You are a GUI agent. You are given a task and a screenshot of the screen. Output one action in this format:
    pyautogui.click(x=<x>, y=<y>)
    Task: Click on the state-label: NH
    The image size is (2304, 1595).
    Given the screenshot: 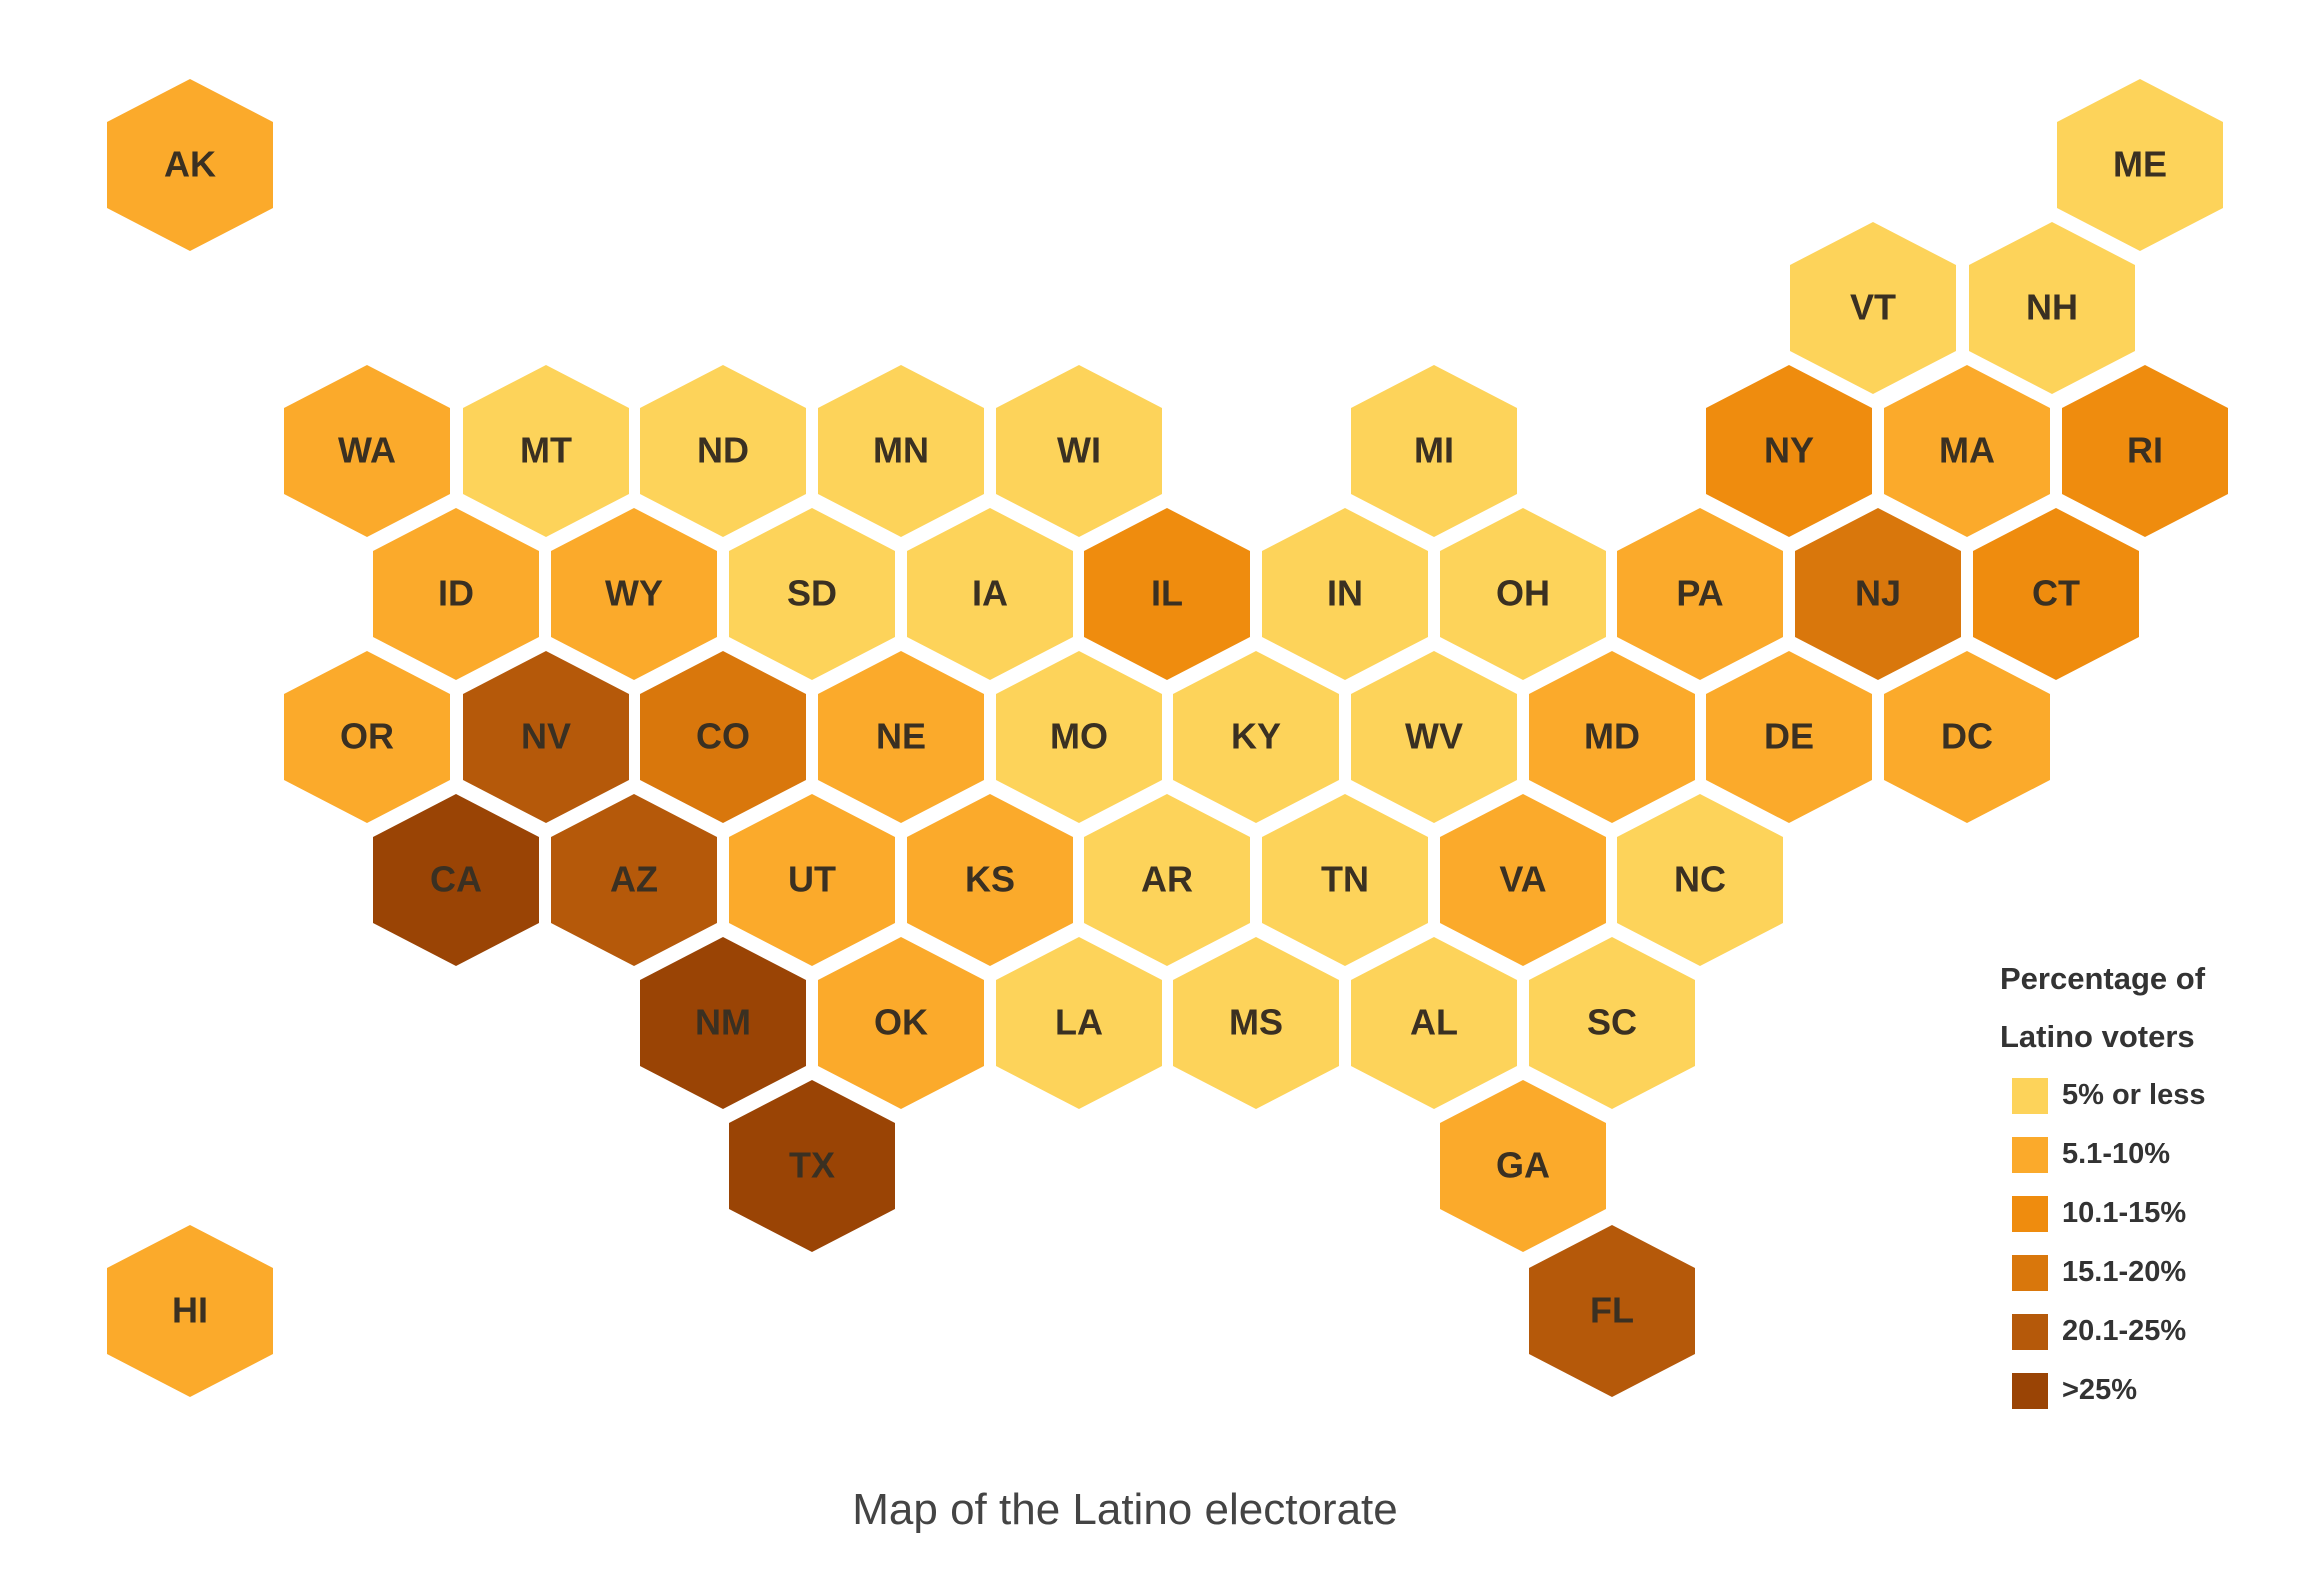 What is the action you would take?
    pyautogui.click(x=2052, y=307)
    